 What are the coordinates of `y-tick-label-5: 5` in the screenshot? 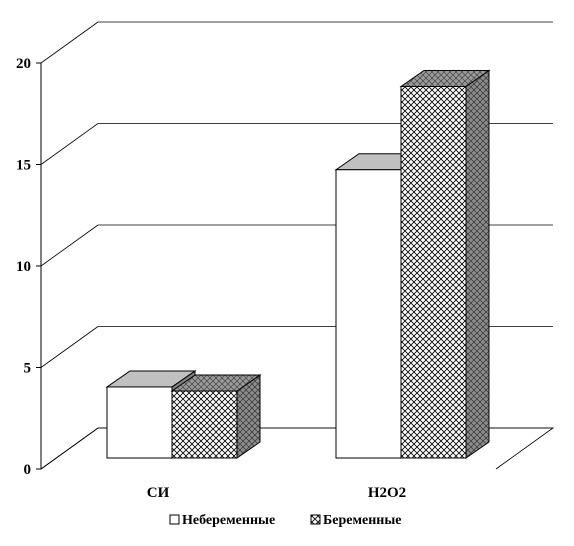 It's located at (28, 369).